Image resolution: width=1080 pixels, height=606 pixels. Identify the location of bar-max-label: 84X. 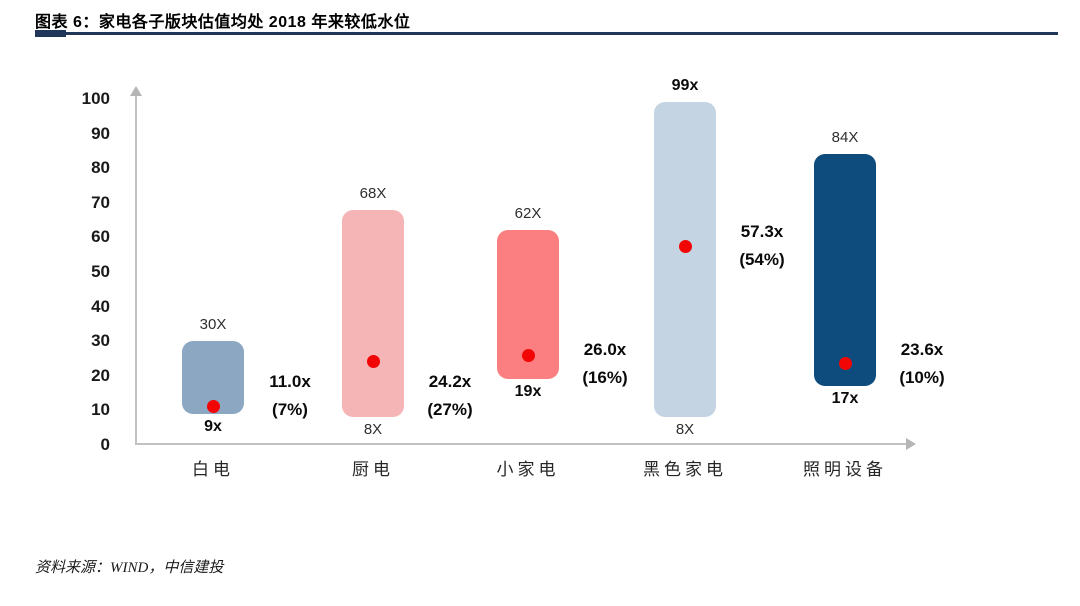
(845, 138).